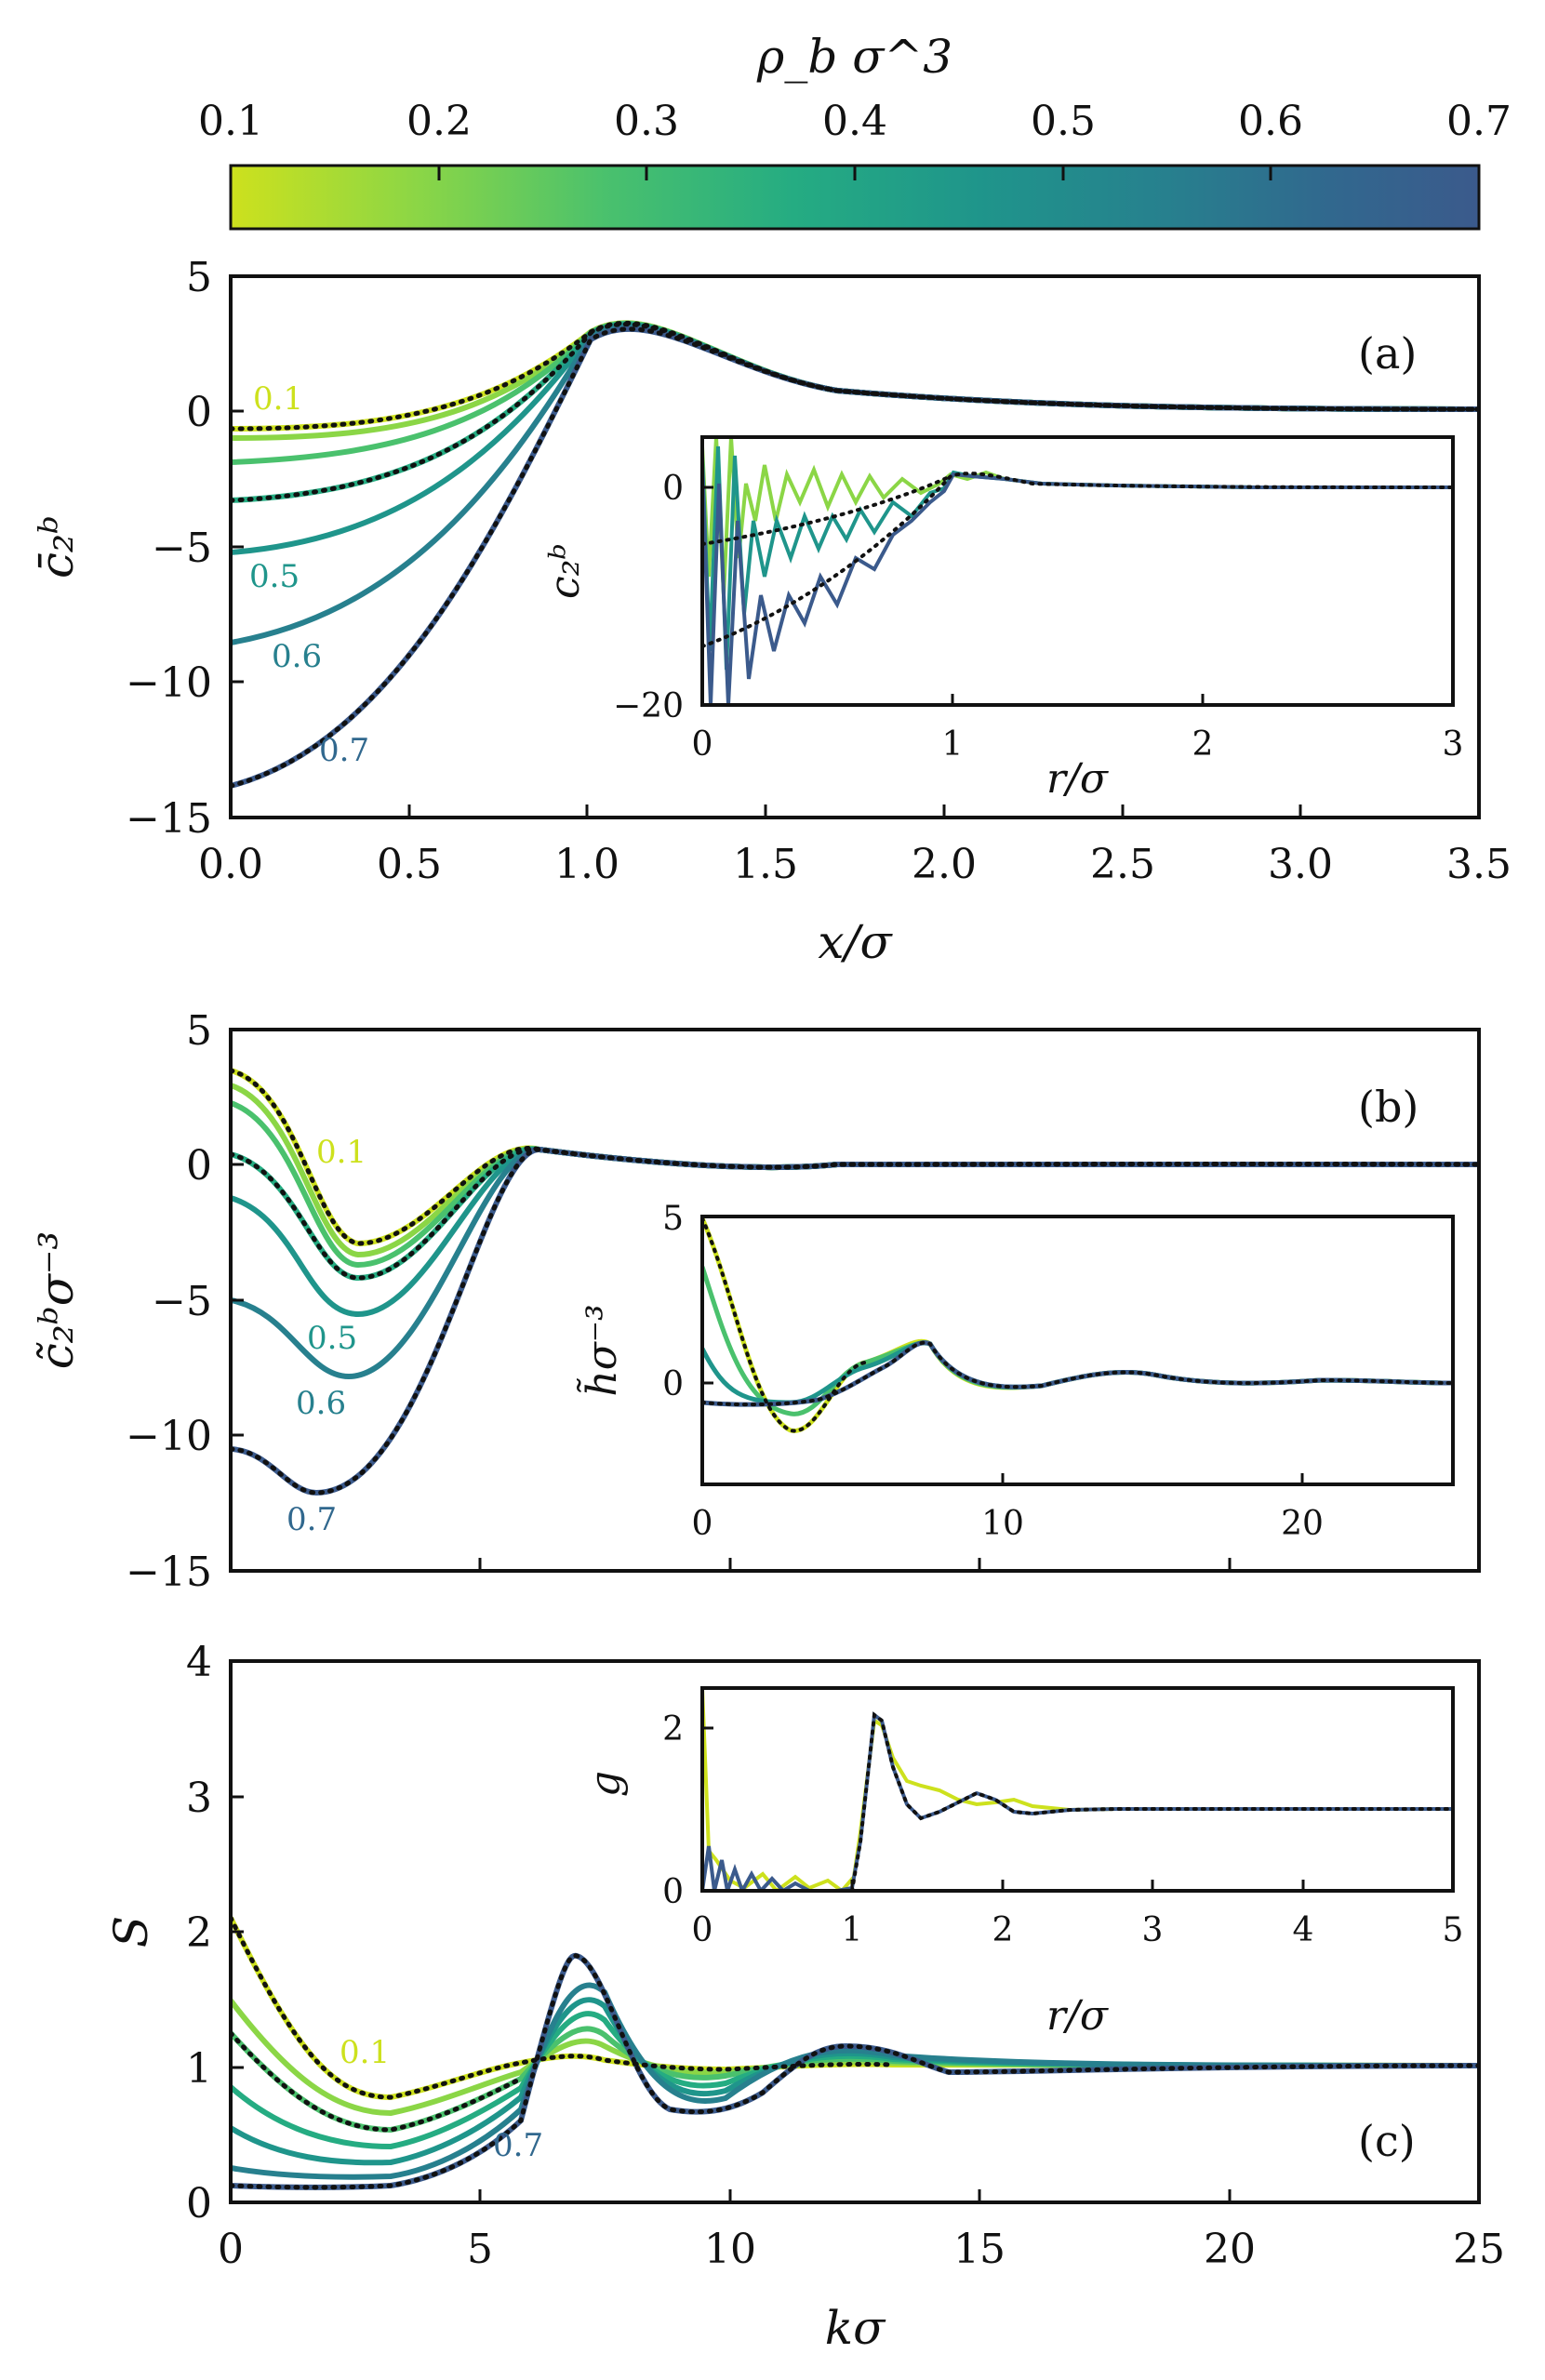 The image size is (1545, 2380). I want to click on inset-b: 0 10 20 5 0 h̃σ⁻³, so click(1015, 1371).